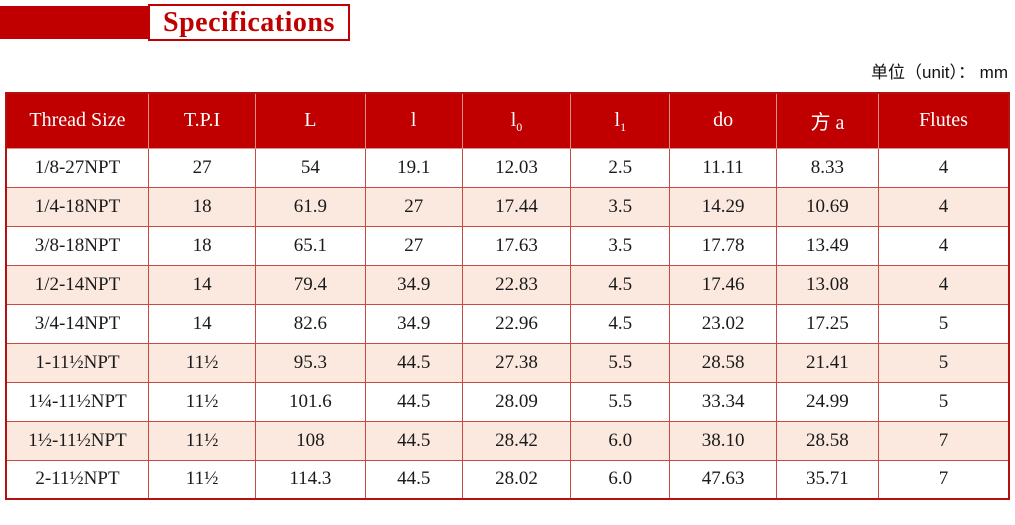  What do you see at coordinates (77, 284) in the screenshot?
I see `cell-thread-size: 1/2-14NPT` at bounding box center [77, 284].